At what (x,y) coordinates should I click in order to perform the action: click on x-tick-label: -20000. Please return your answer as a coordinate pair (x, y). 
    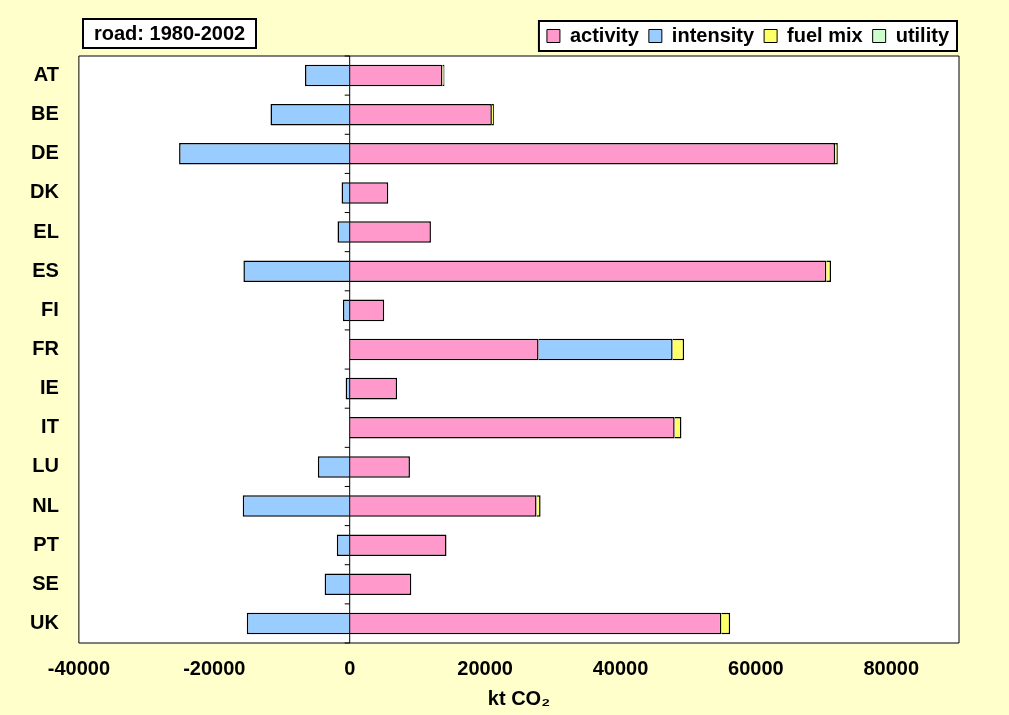
    Looking at the image, I should click on (214, 667).